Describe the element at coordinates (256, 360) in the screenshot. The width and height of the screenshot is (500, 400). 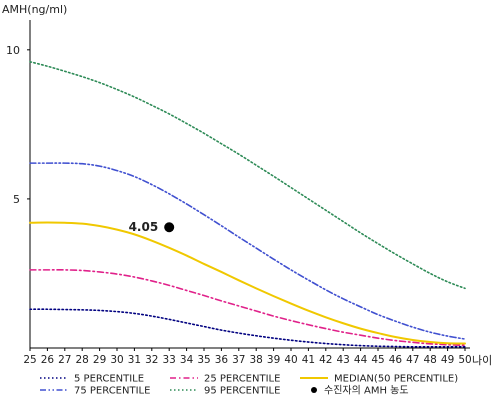
I see `x-tick-label: 38` at that location.